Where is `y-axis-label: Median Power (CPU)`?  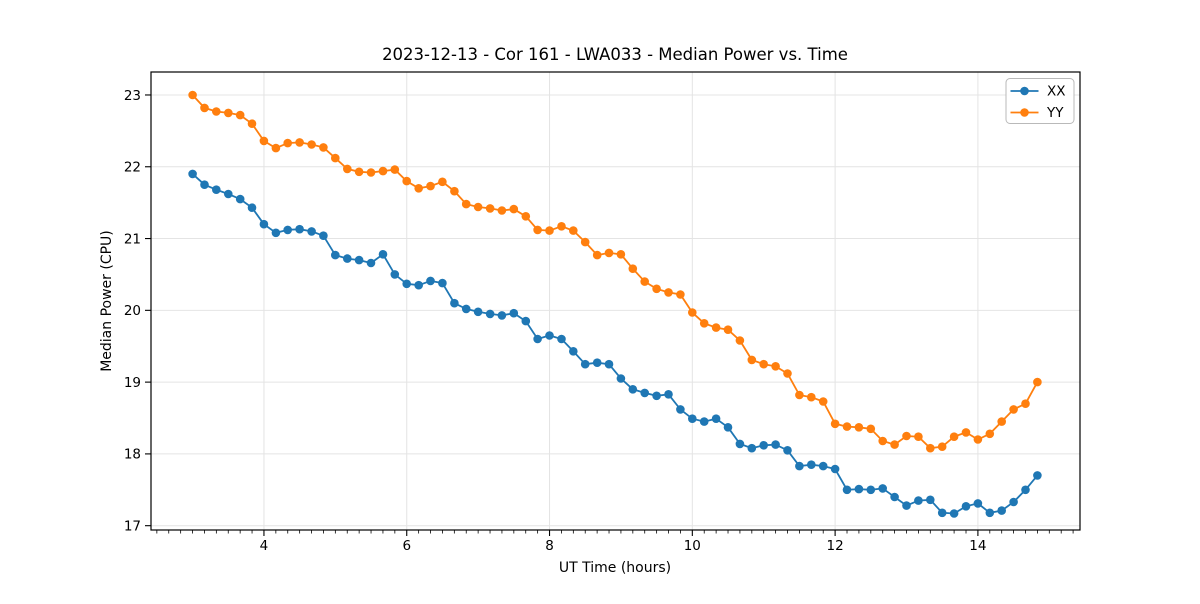
y-axis-label: Median Power (CPU) is located at coordinates (107, 301).